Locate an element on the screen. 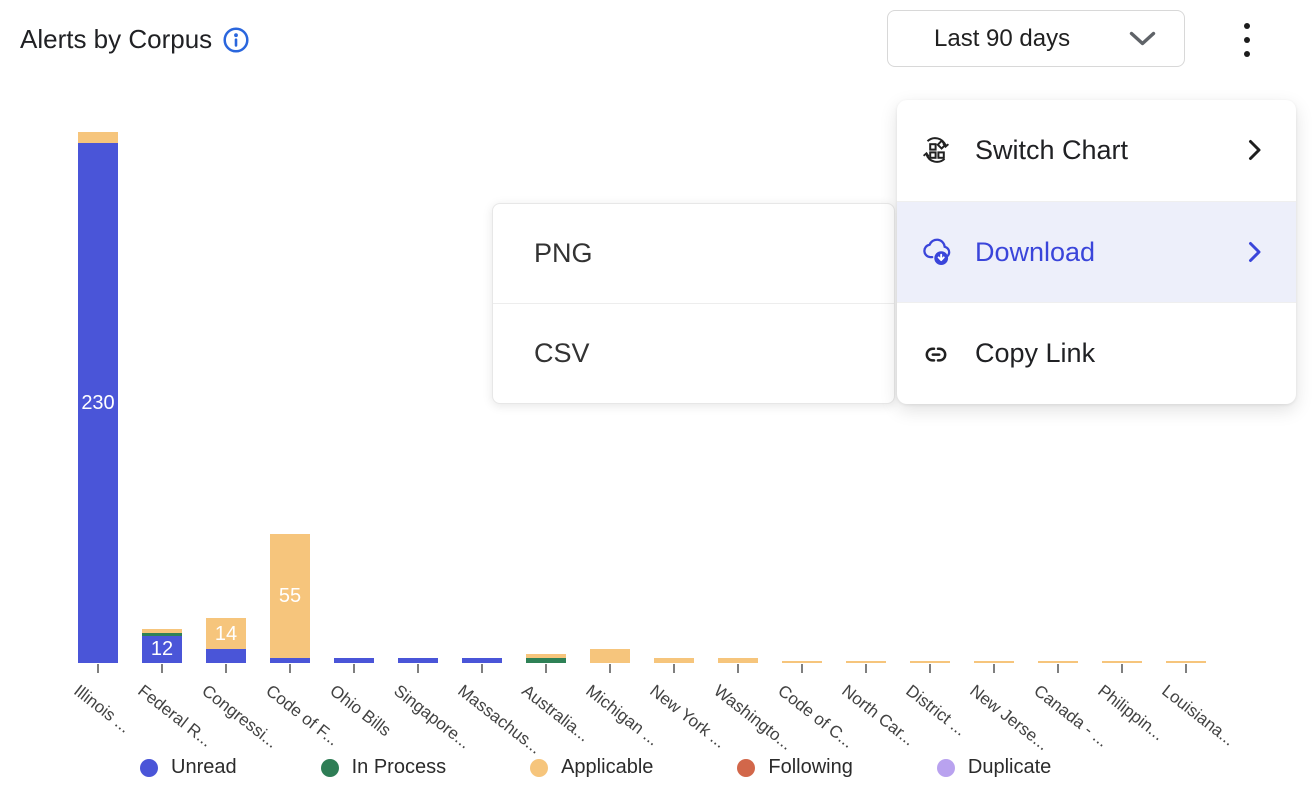 This screenshot has height=802, width=1312. chart-header: Alerts by Corpus is located at coordinates (135, 39).